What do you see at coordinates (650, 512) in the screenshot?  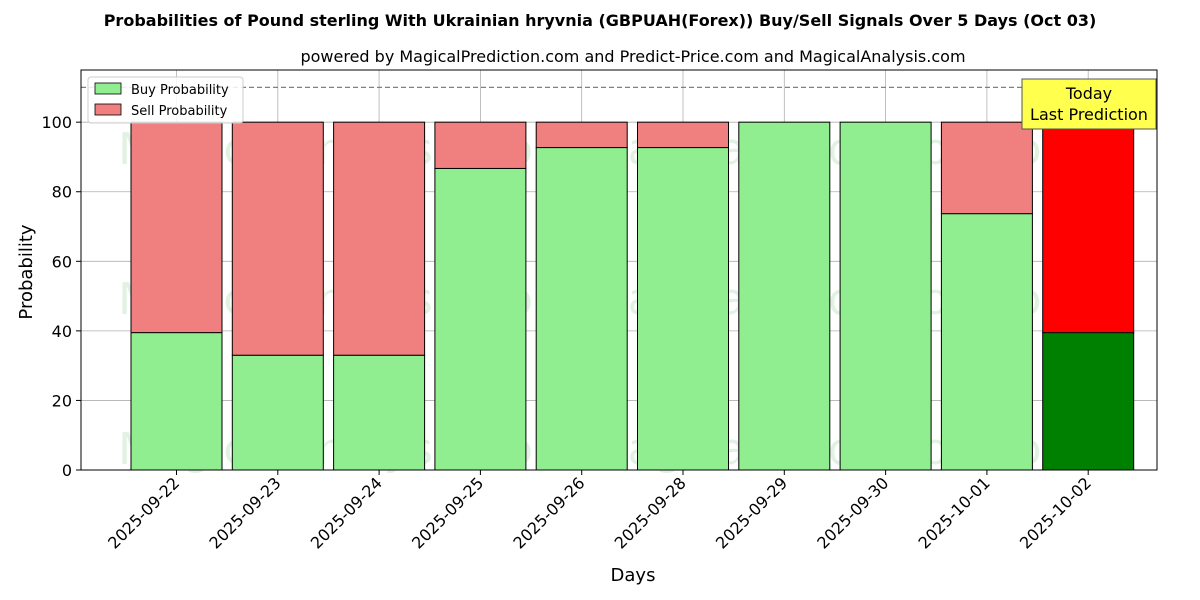 I see `x-tick-label: 2025-09-28` at bounding box center [650, 512].